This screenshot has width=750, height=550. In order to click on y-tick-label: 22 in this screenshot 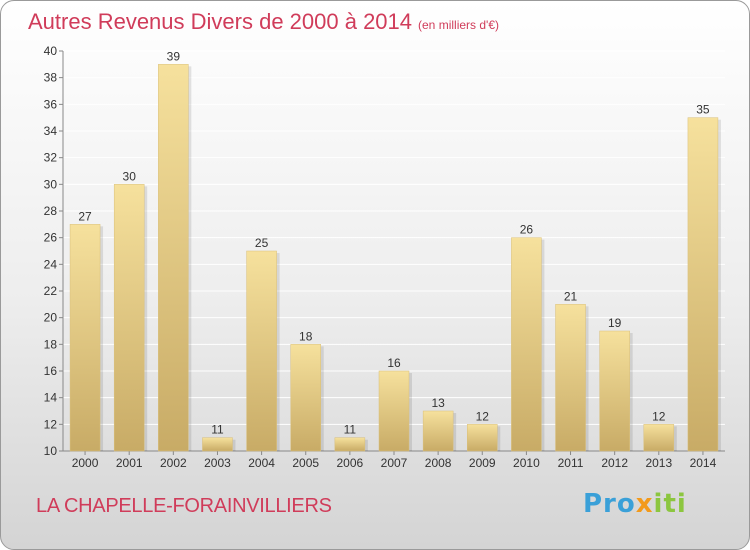, I will do `click(51, 291)`.